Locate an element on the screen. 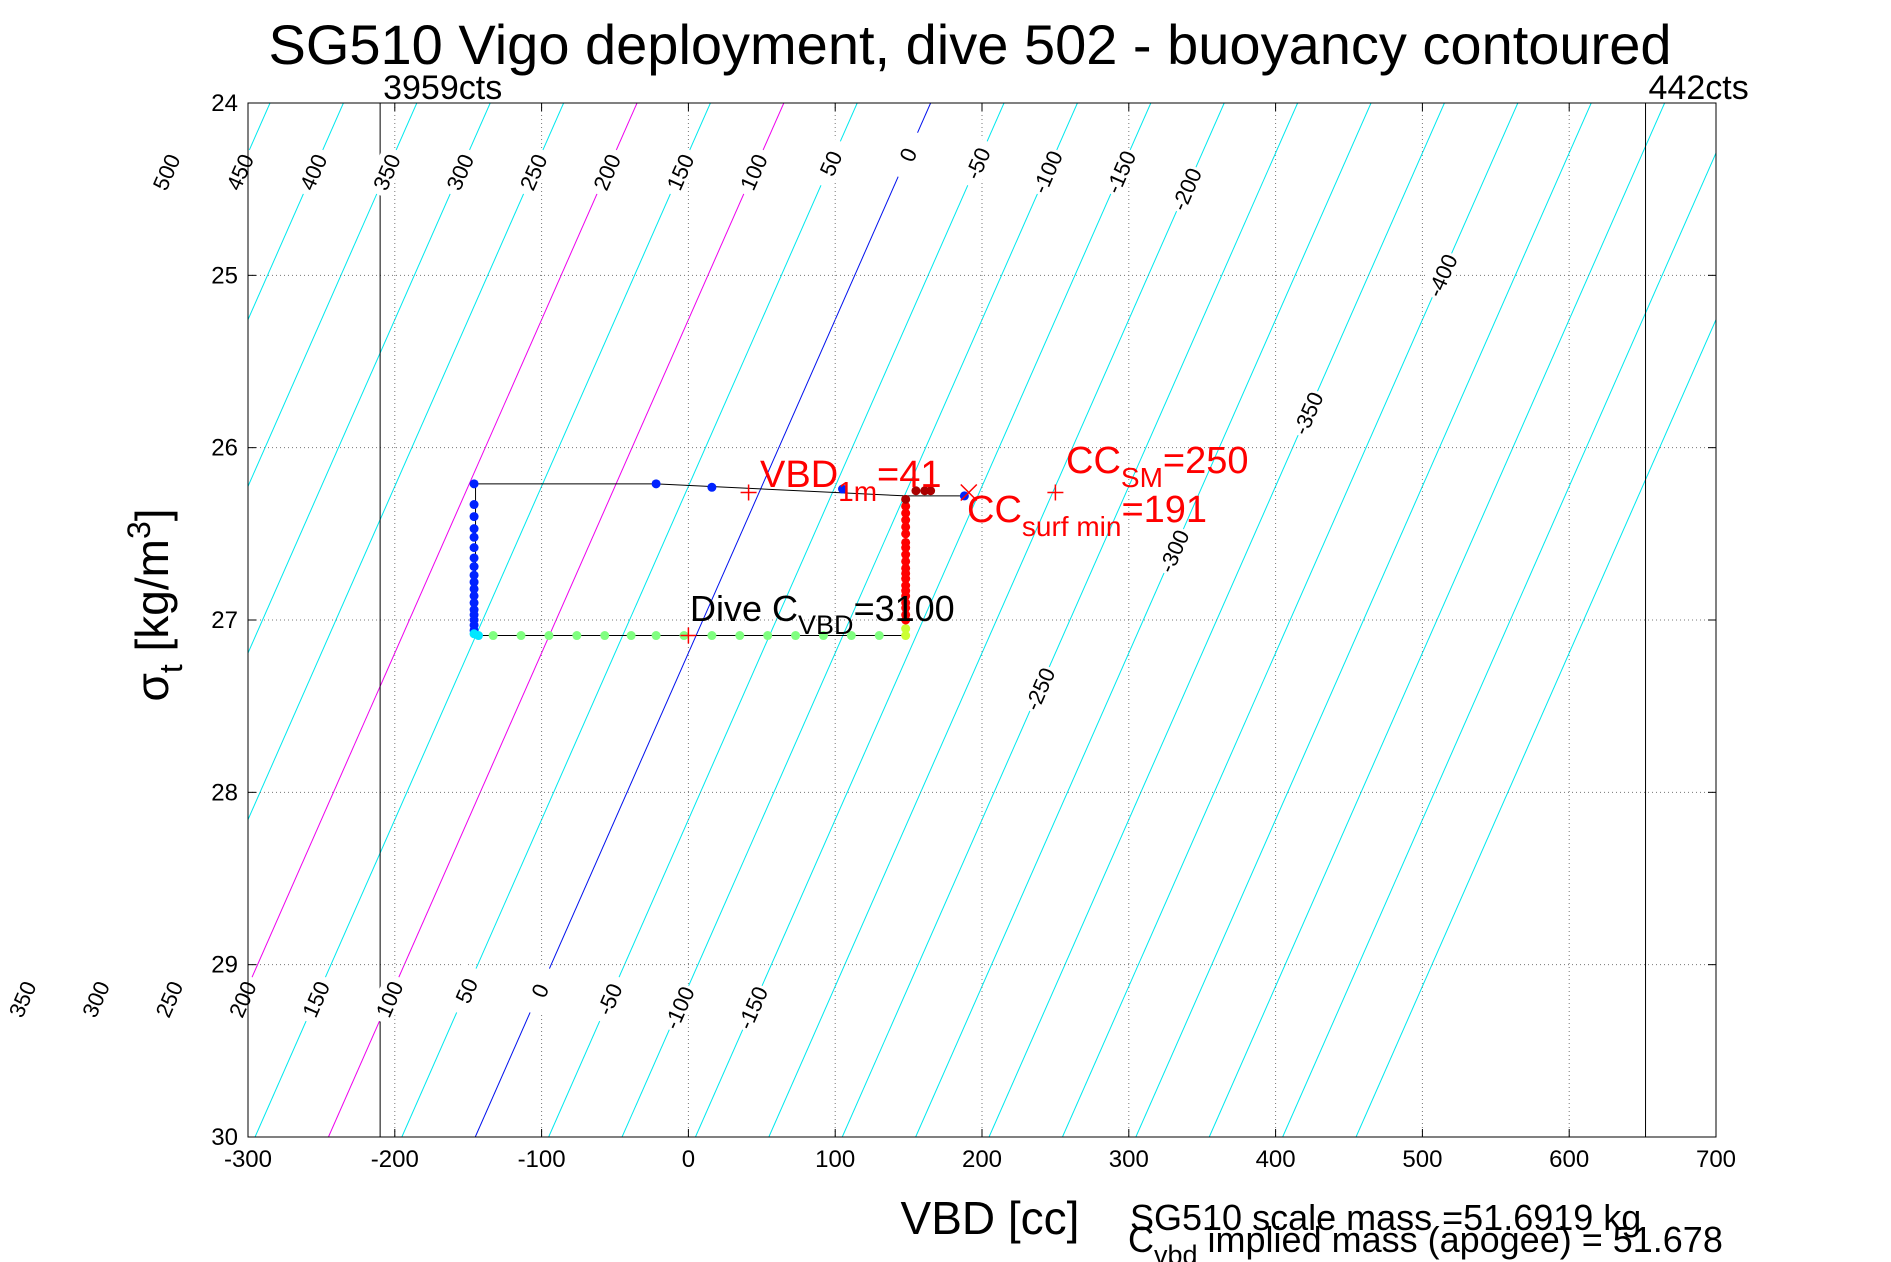 The image size is (1891, 1262). contour-label: -50 is located at coordinates (976, 163).